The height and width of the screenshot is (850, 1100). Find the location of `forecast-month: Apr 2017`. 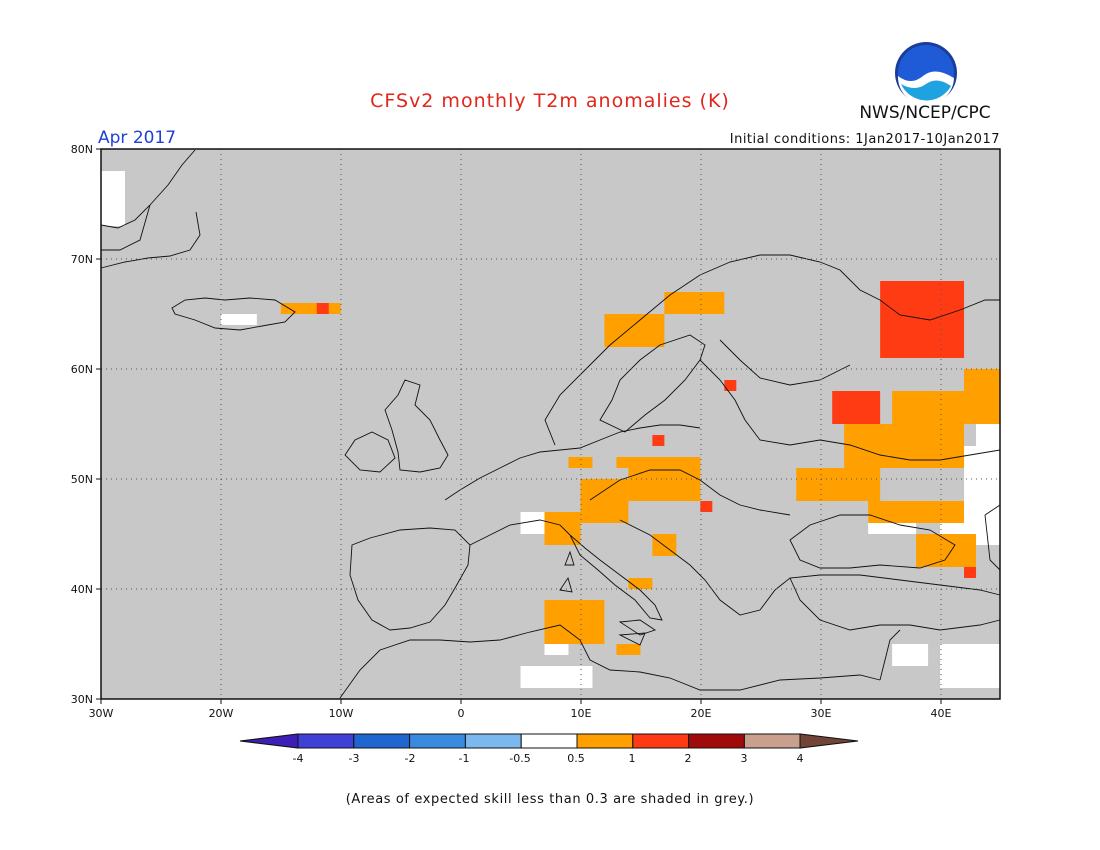

forecast-month: Apr 2017 is located at coordinates (137, 138).